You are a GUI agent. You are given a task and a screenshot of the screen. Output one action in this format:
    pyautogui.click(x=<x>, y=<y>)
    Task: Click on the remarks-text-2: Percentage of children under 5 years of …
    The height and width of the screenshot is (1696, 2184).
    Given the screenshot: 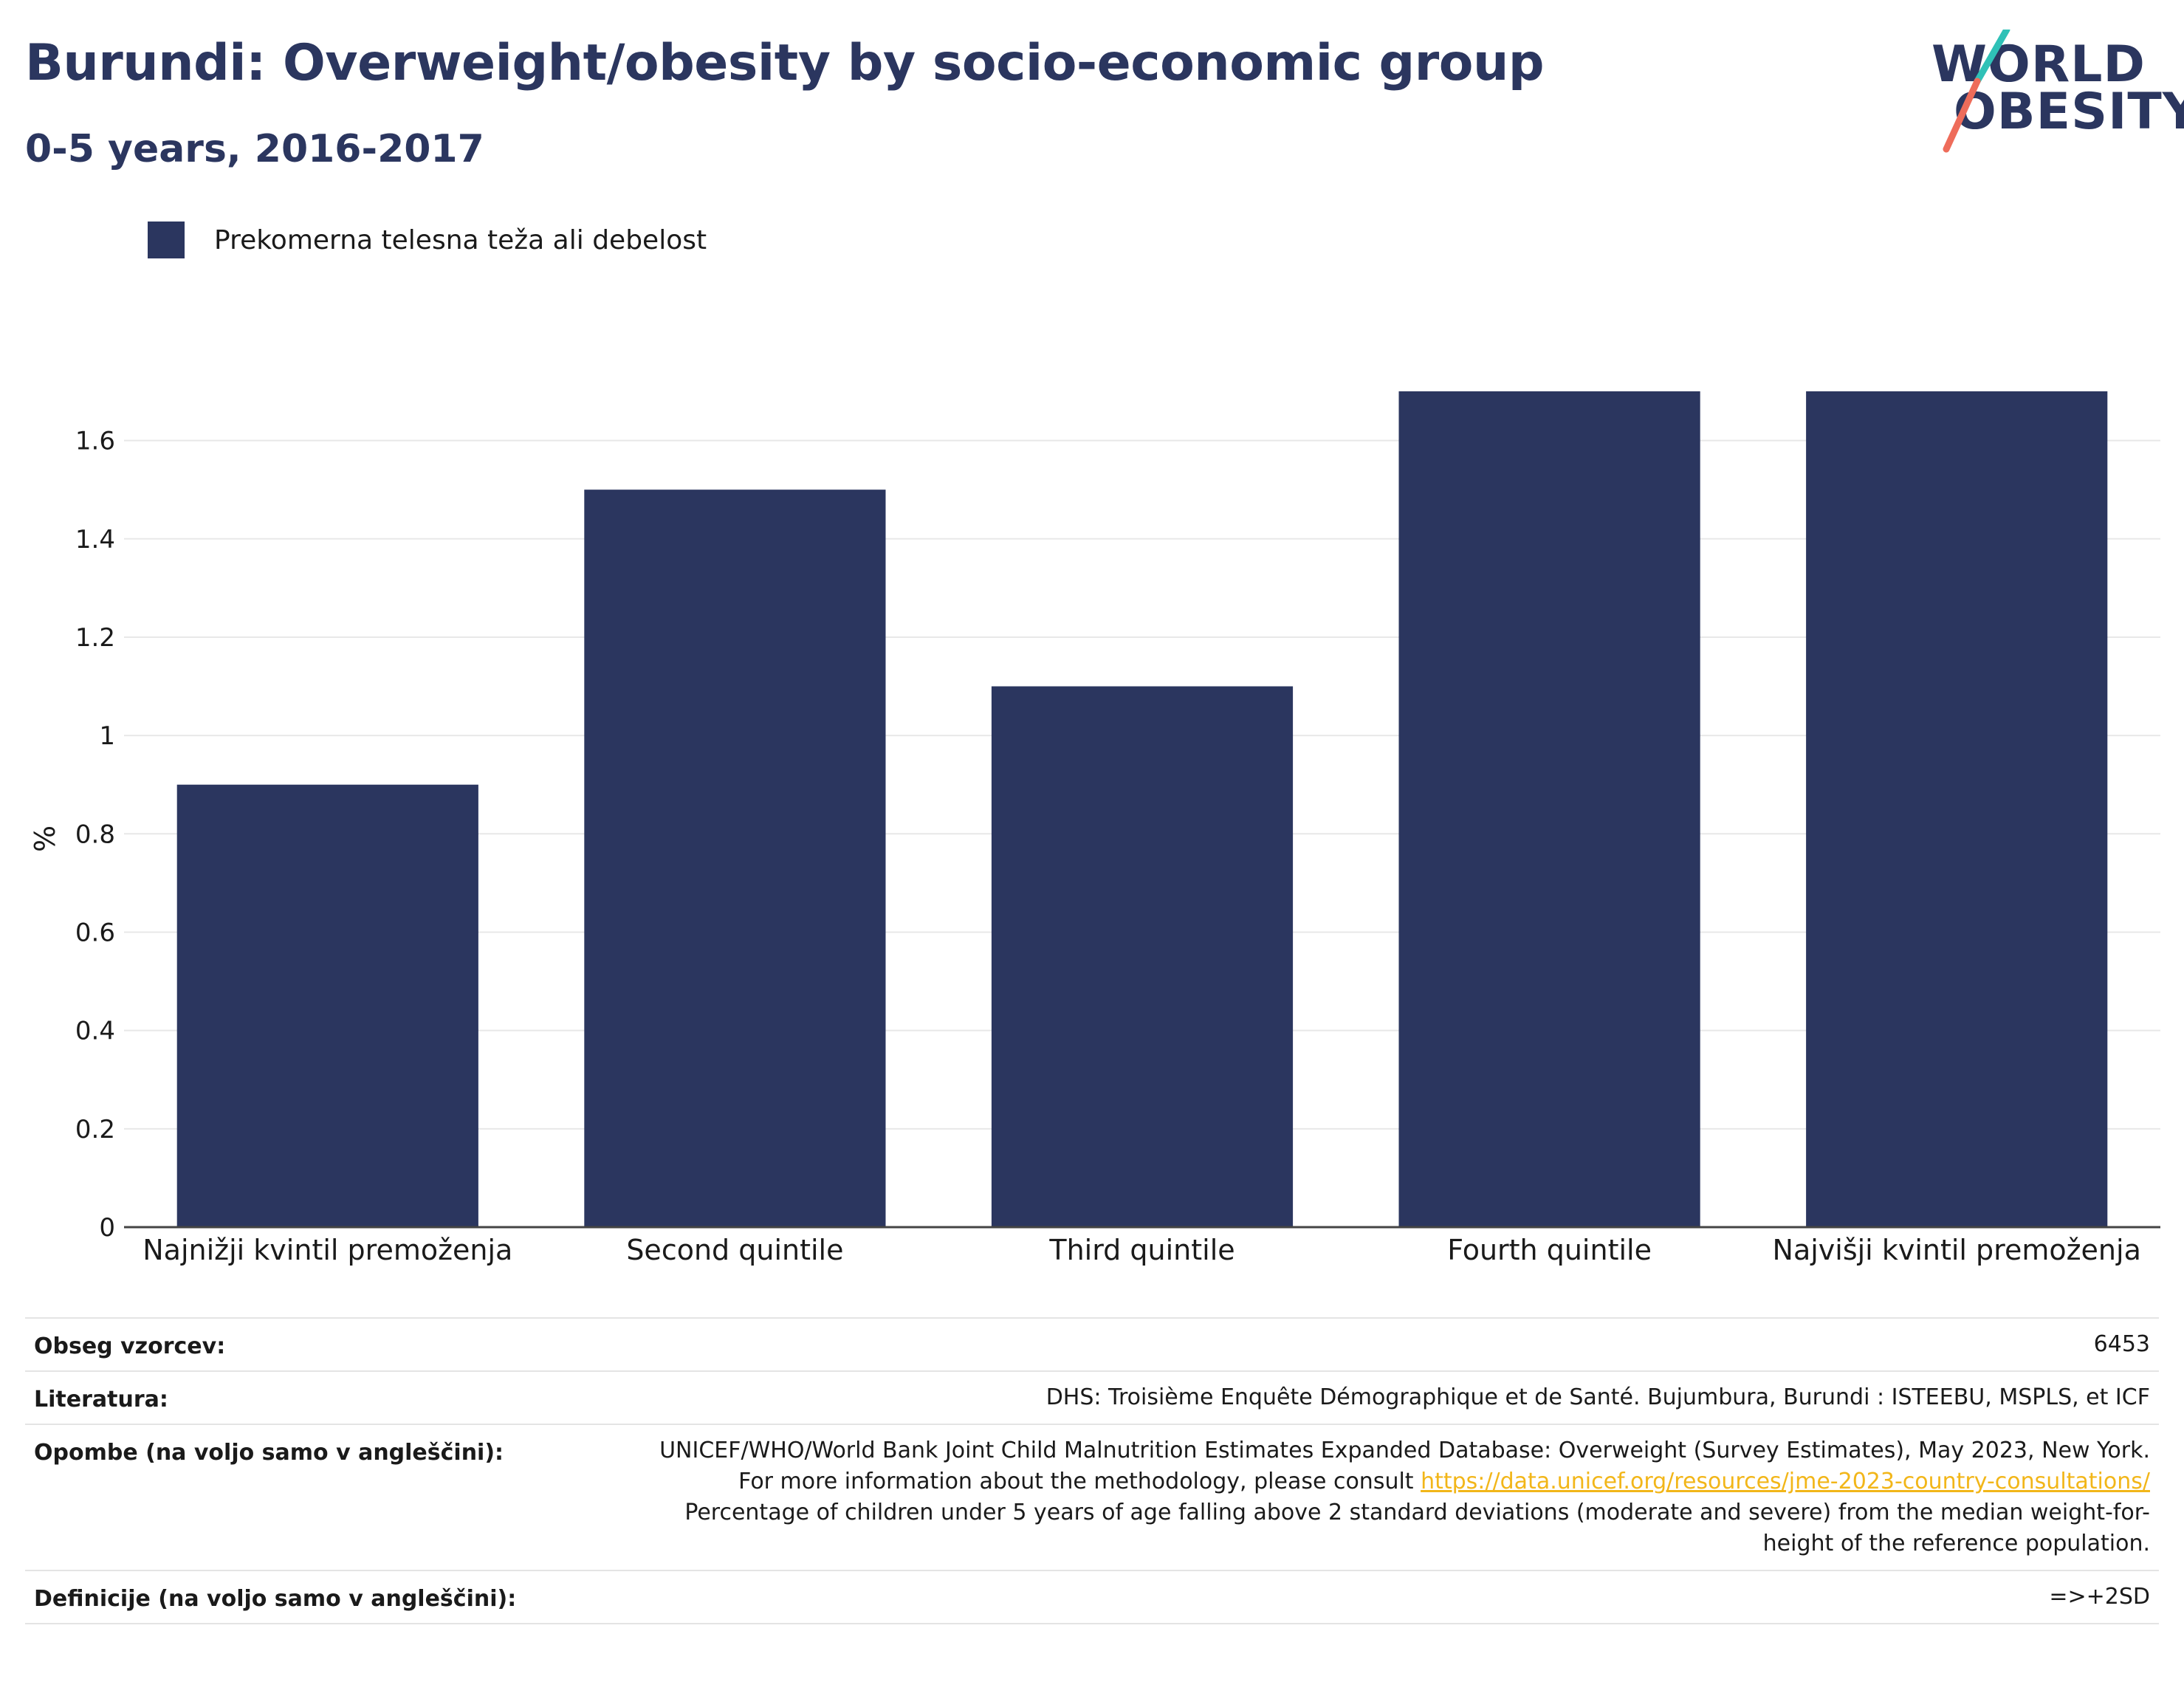 What is the action you would take?
    pyautogui.click(x=1417, y=1528)
    